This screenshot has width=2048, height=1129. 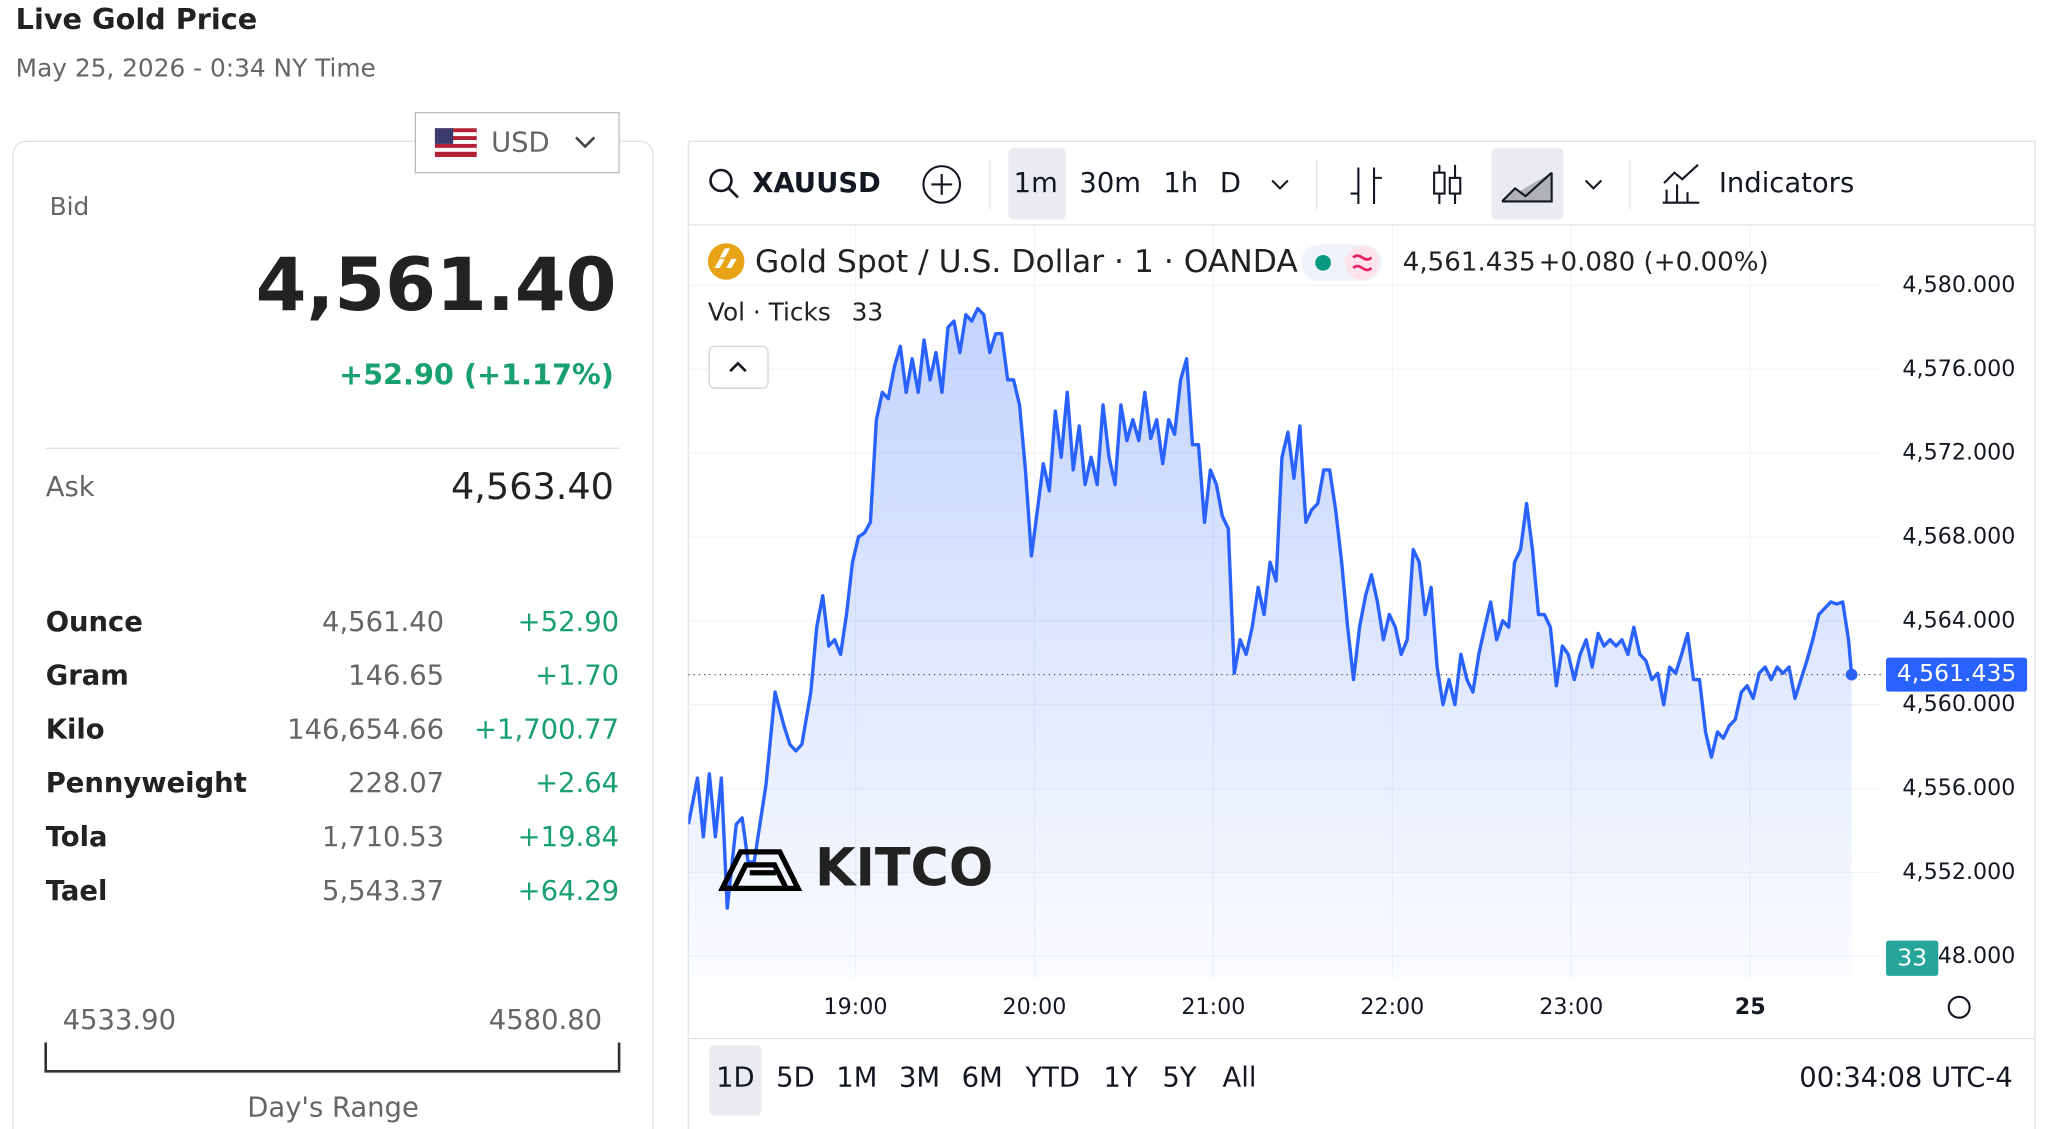 I want to click on range-label: Day's Range, so click(x=333, y=1108).